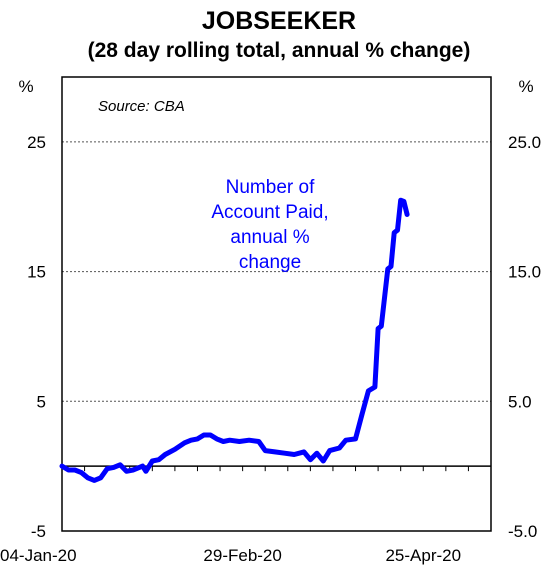 The width and height of the screenshot is (558, 580). What do you see at coordinates (36, 142) in the screenshot?
I see `left-y-tick-label: 25` at bounding box center [36, 142].